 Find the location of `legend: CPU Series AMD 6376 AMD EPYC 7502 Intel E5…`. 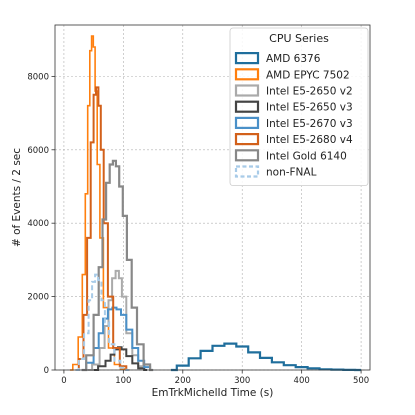

legend: CPU Series AMD 6376 AMD EPYC 7502 Intel E5… is located at coordinates (299, 107).